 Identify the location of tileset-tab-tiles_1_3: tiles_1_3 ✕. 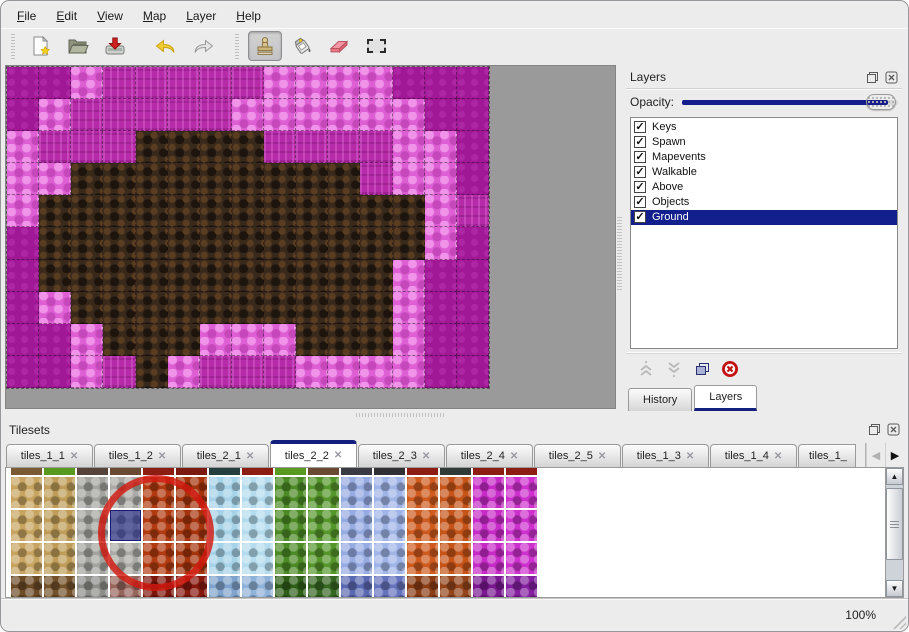
(665, 455).